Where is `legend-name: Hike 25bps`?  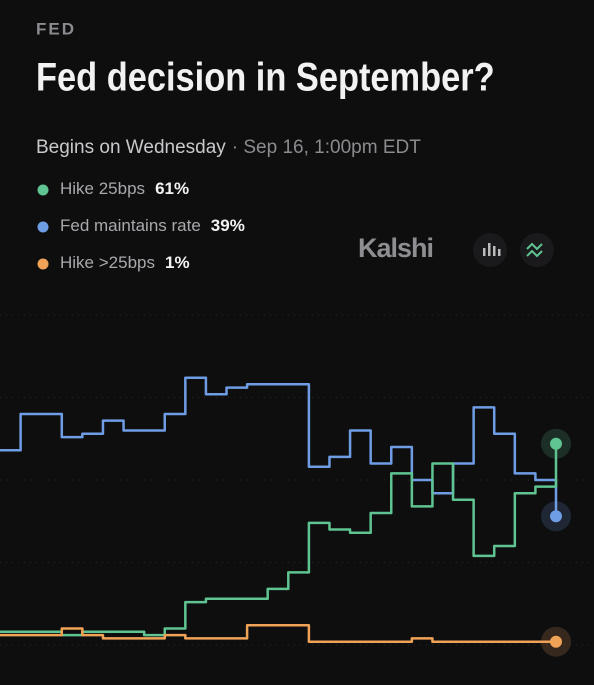 legend-name: Hike 25bps is located at coordinates (102, 188).